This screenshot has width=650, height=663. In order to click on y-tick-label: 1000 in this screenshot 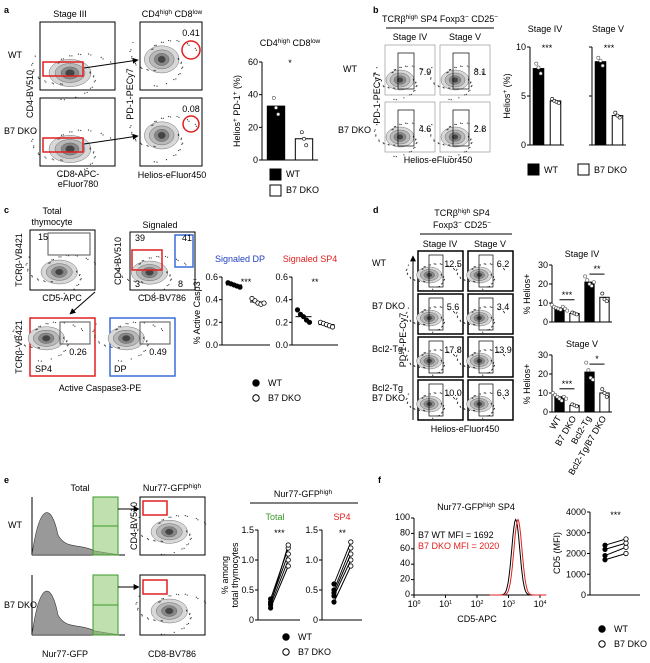, I will do `click(576, 574)`.